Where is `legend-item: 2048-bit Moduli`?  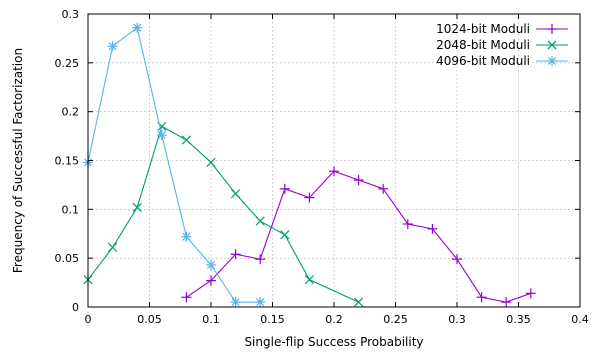 legend-item: 2048-bit Moduli is located at coordinates (502, 45).